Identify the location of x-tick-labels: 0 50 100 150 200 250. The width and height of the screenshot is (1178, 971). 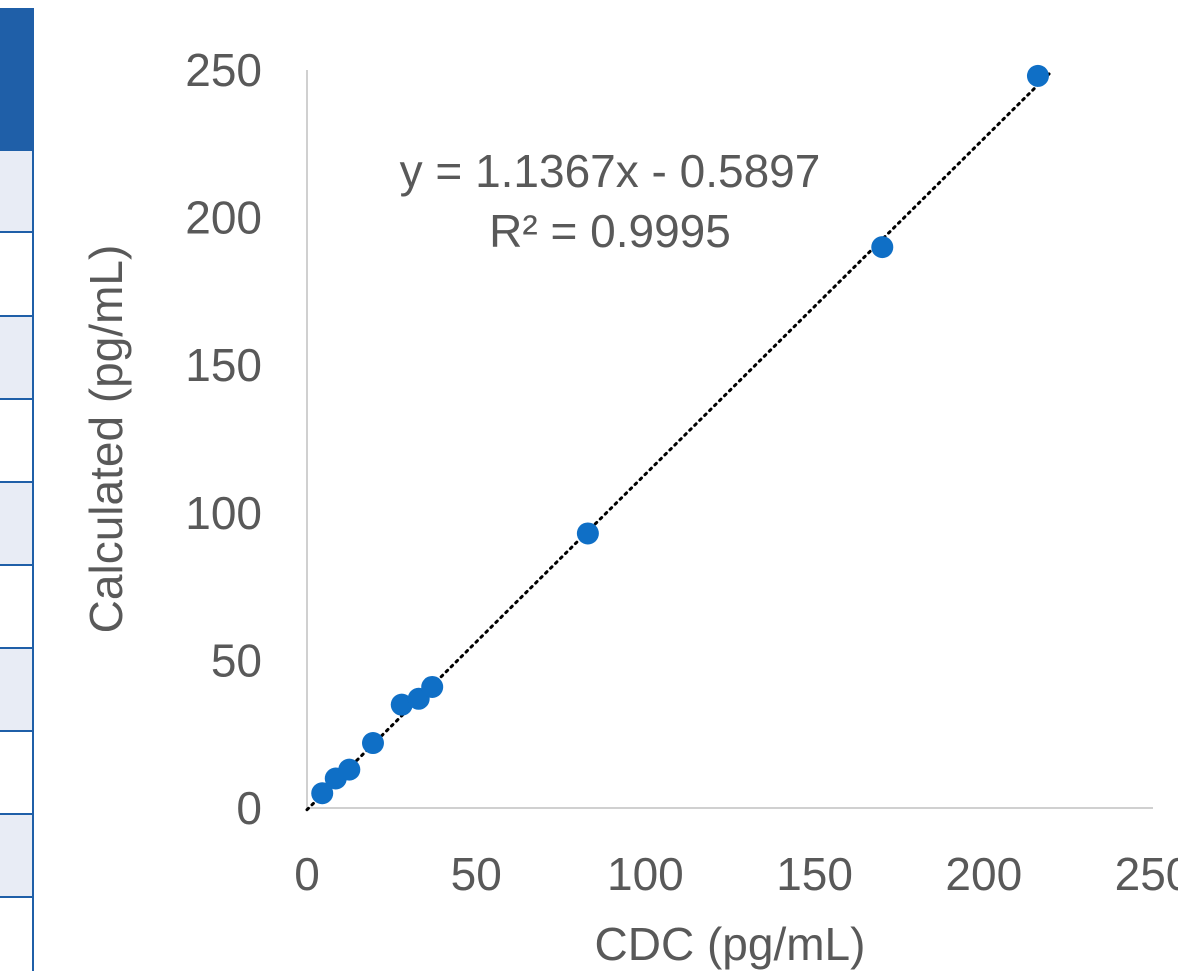
(736, 874).